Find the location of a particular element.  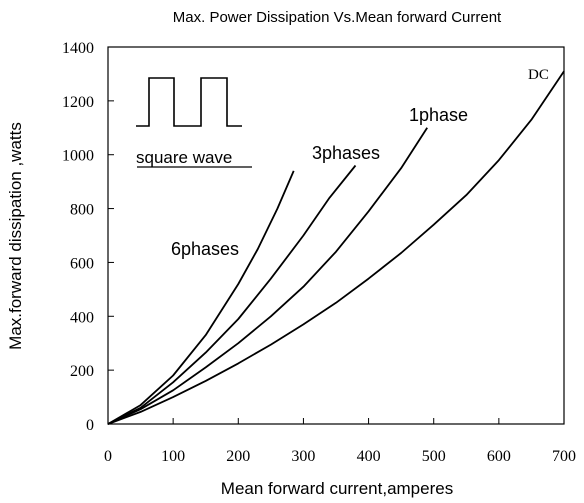

y-tick-label: 1000 is located at coordinates (78, 156).